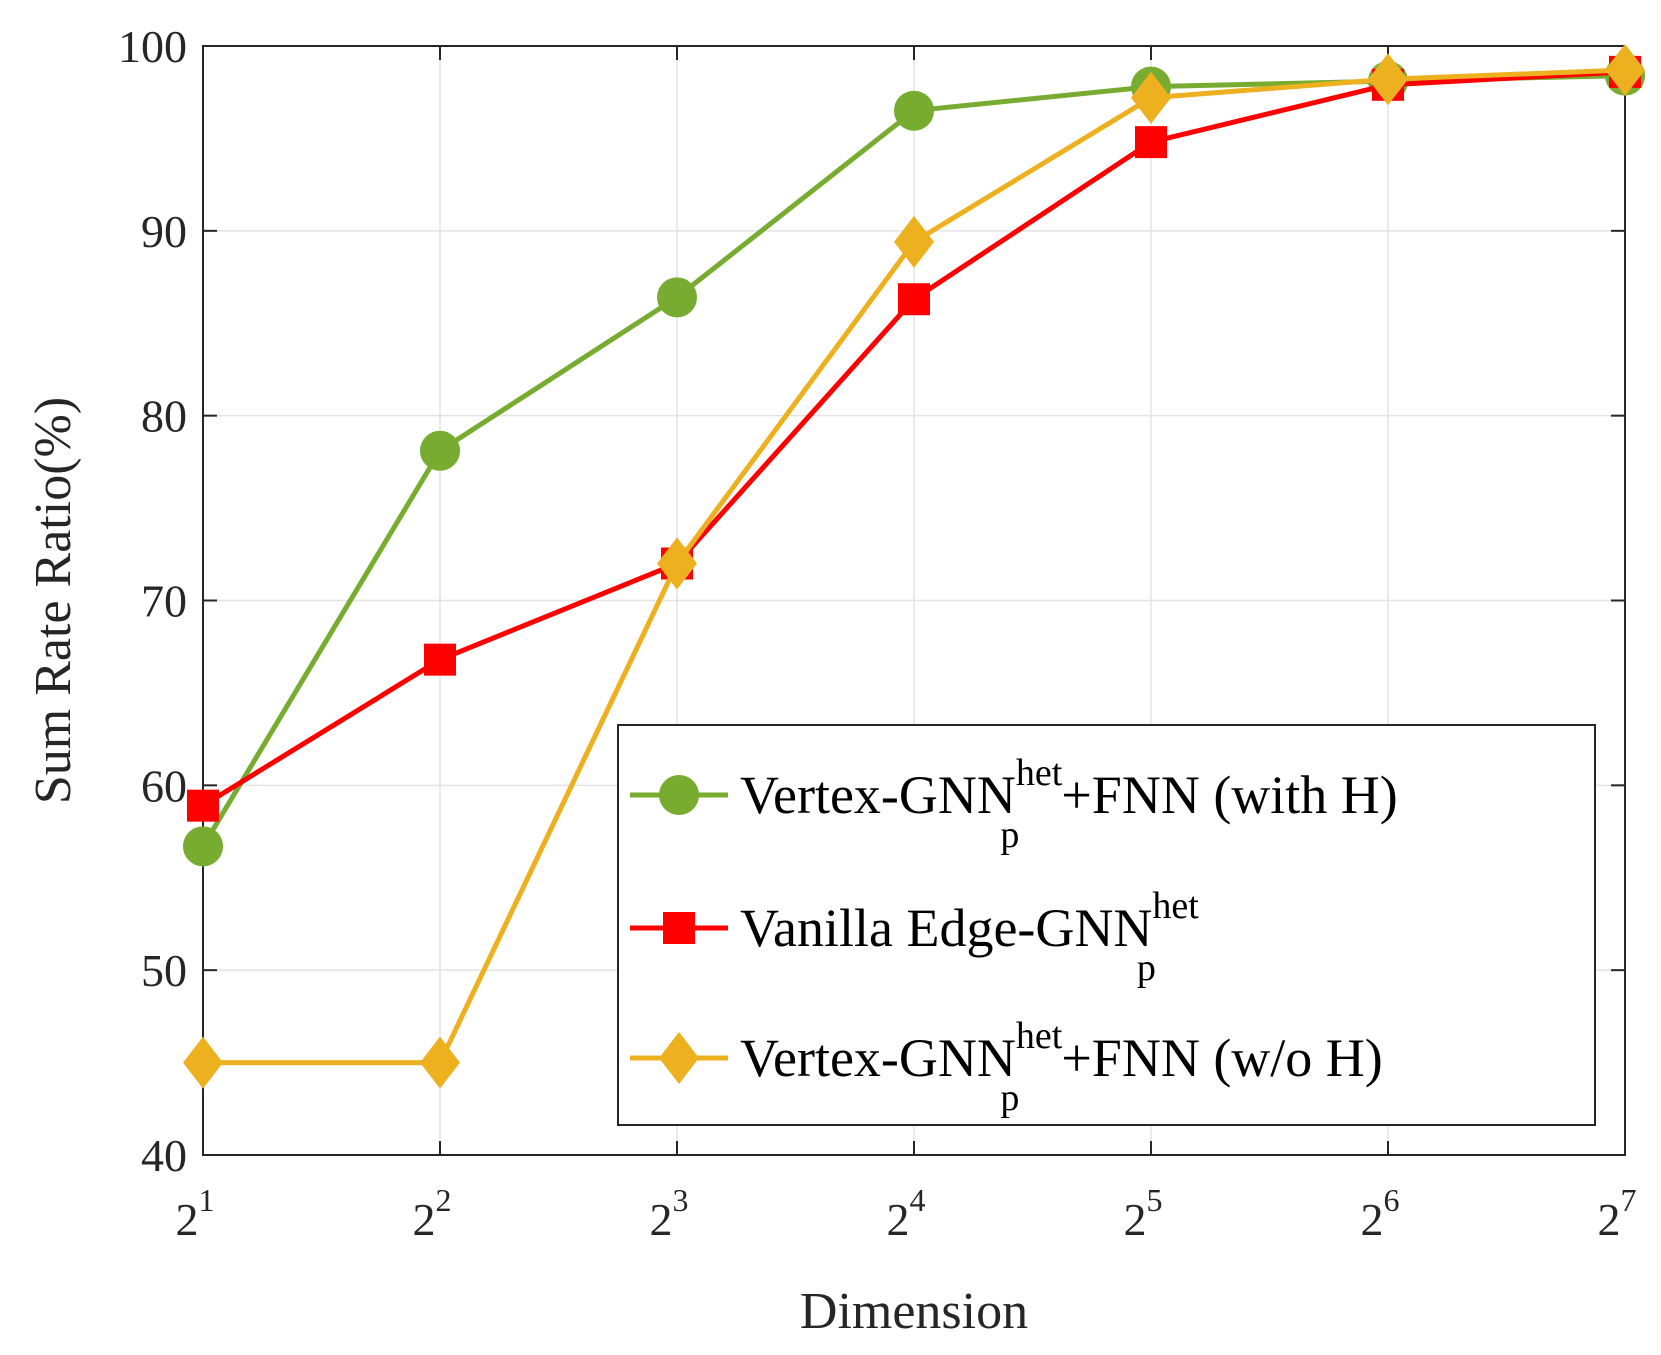  I want to click on x-tick-label: 22, so click(432, 1213).